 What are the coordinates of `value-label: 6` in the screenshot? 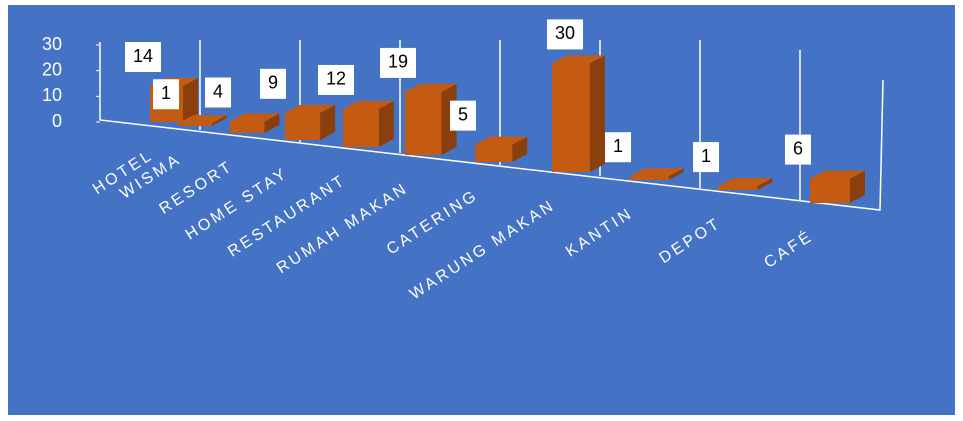 It's located at (798, 148).